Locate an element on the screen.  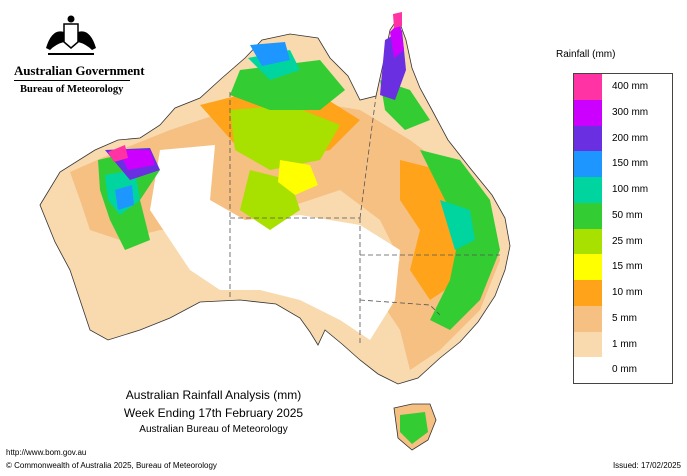
legend-item: 25 mm is located at coordinates (623, 241).